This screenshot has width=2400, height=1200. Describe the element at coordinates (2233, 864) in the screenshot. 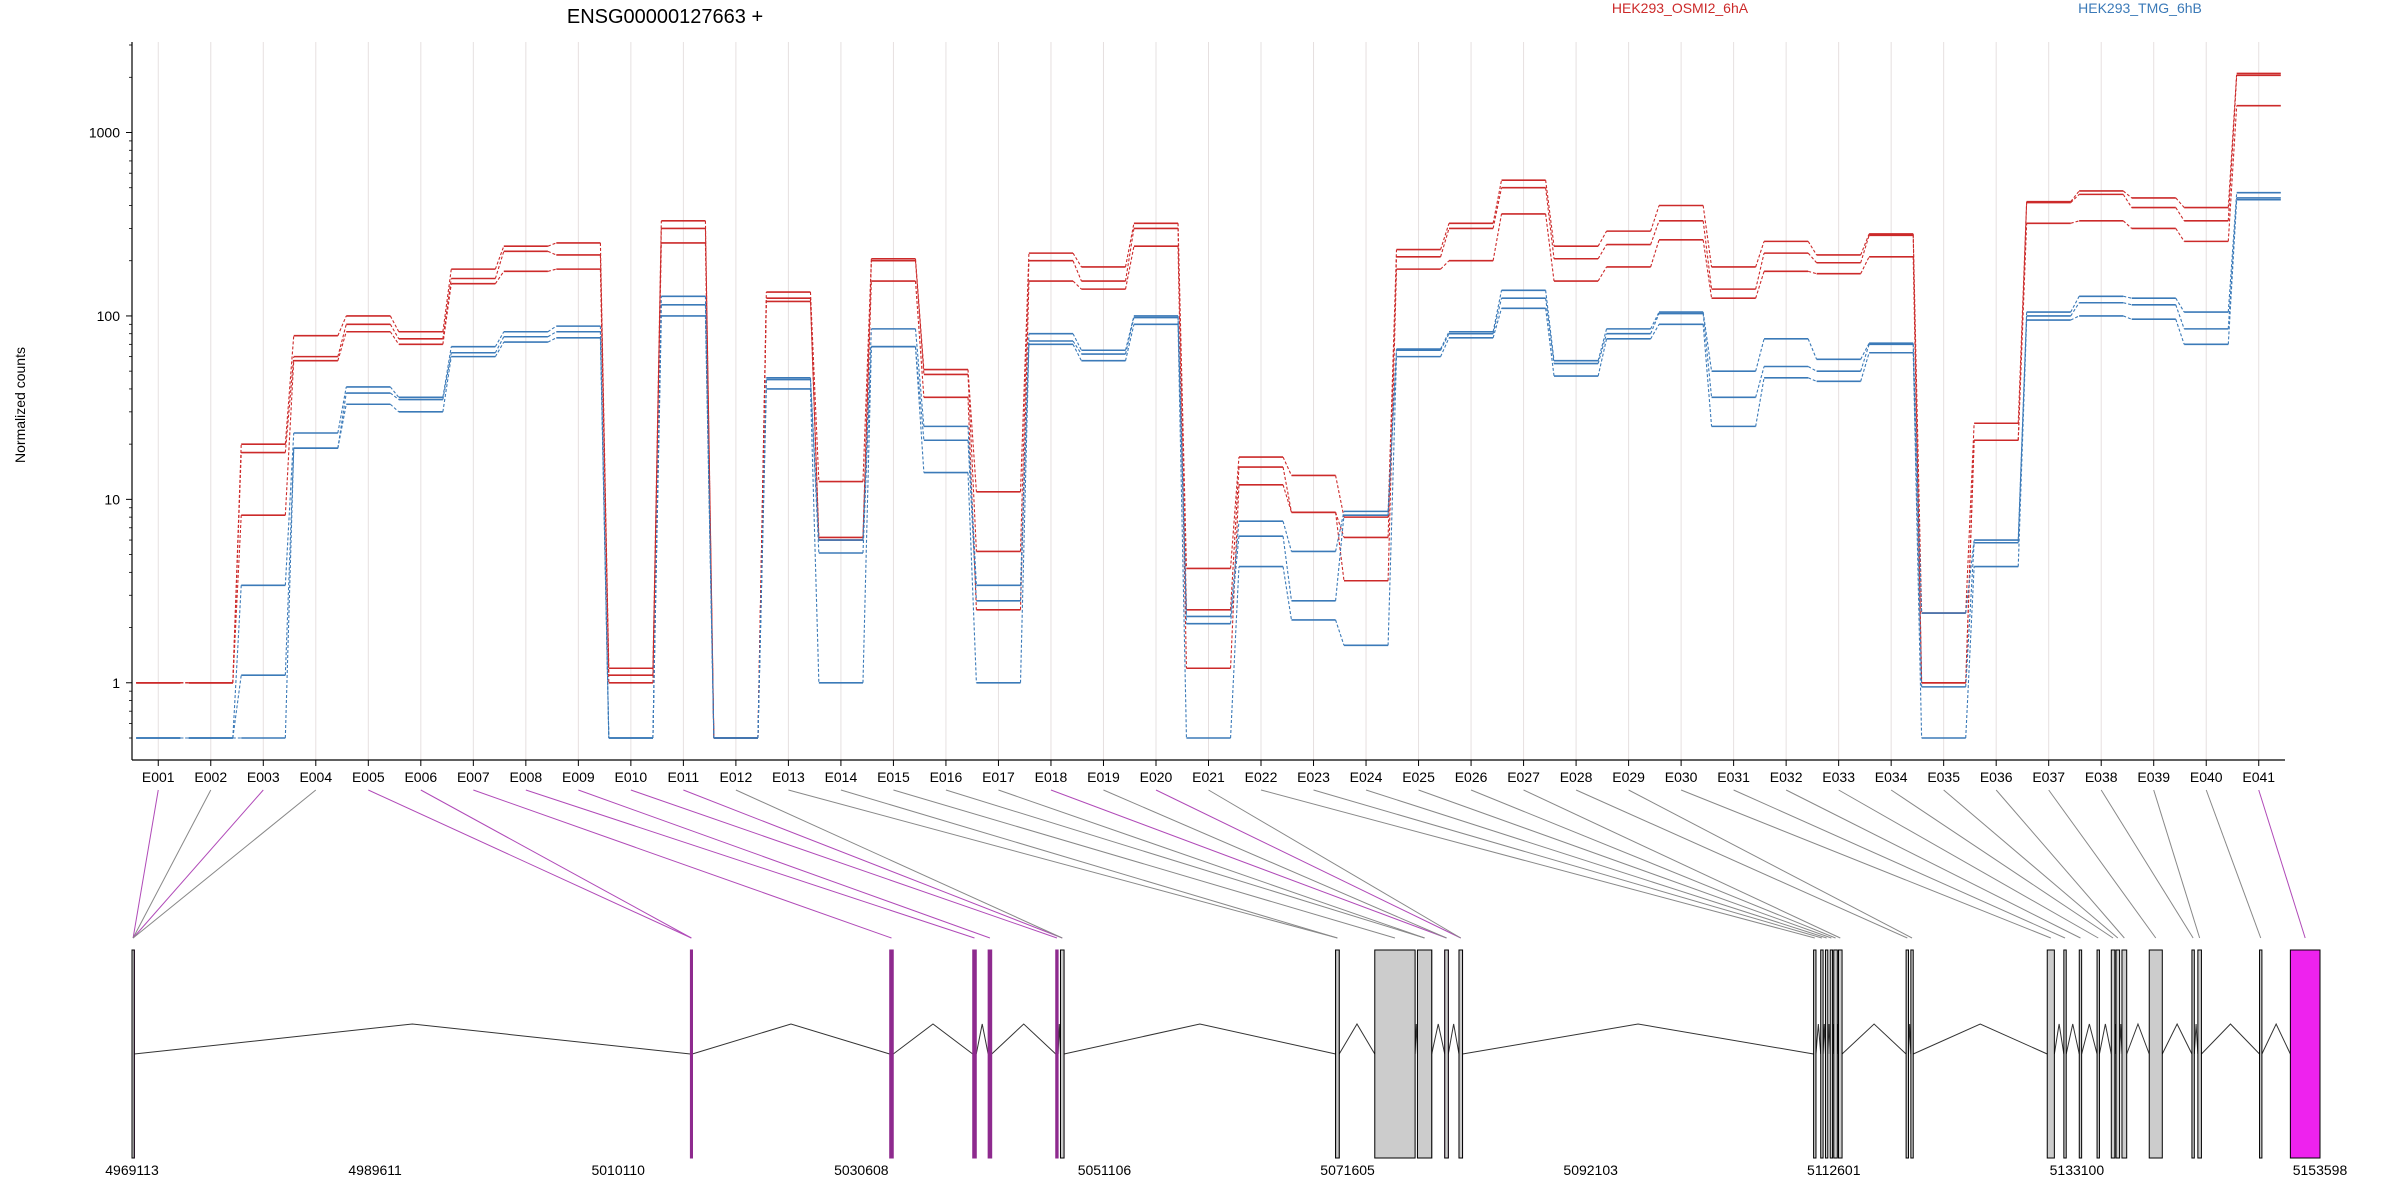

I see `exon-link-E040` at that location.